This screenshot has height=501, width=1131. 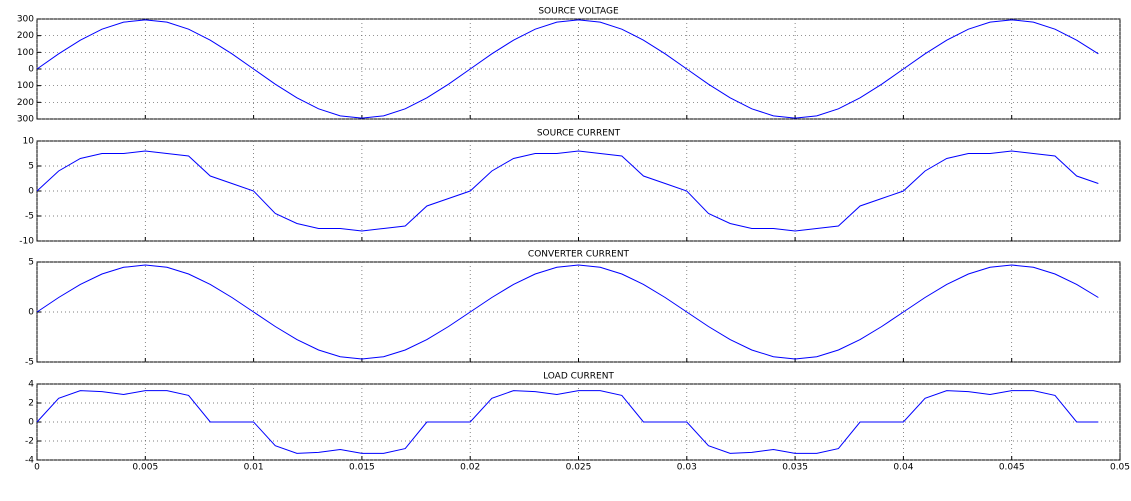 I want to click on chart-title: SOURCE VOLTAGE, so click(x=578, y=12).